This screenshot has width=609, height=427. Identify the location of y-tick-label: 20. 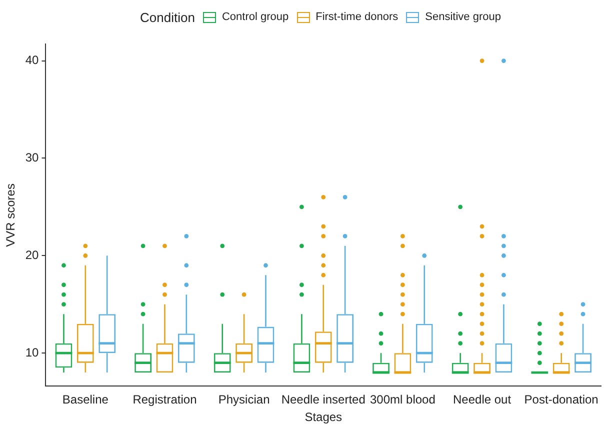
(32, 255).